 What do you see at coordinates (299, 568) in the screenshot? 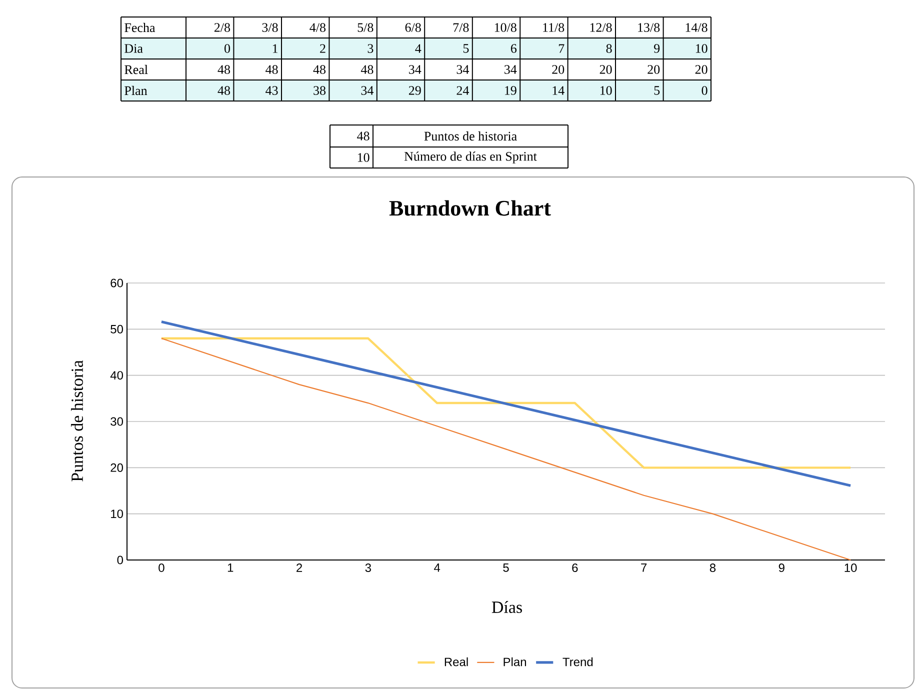
I see `x-tick-label: 2` at bounding box center [299, 568].